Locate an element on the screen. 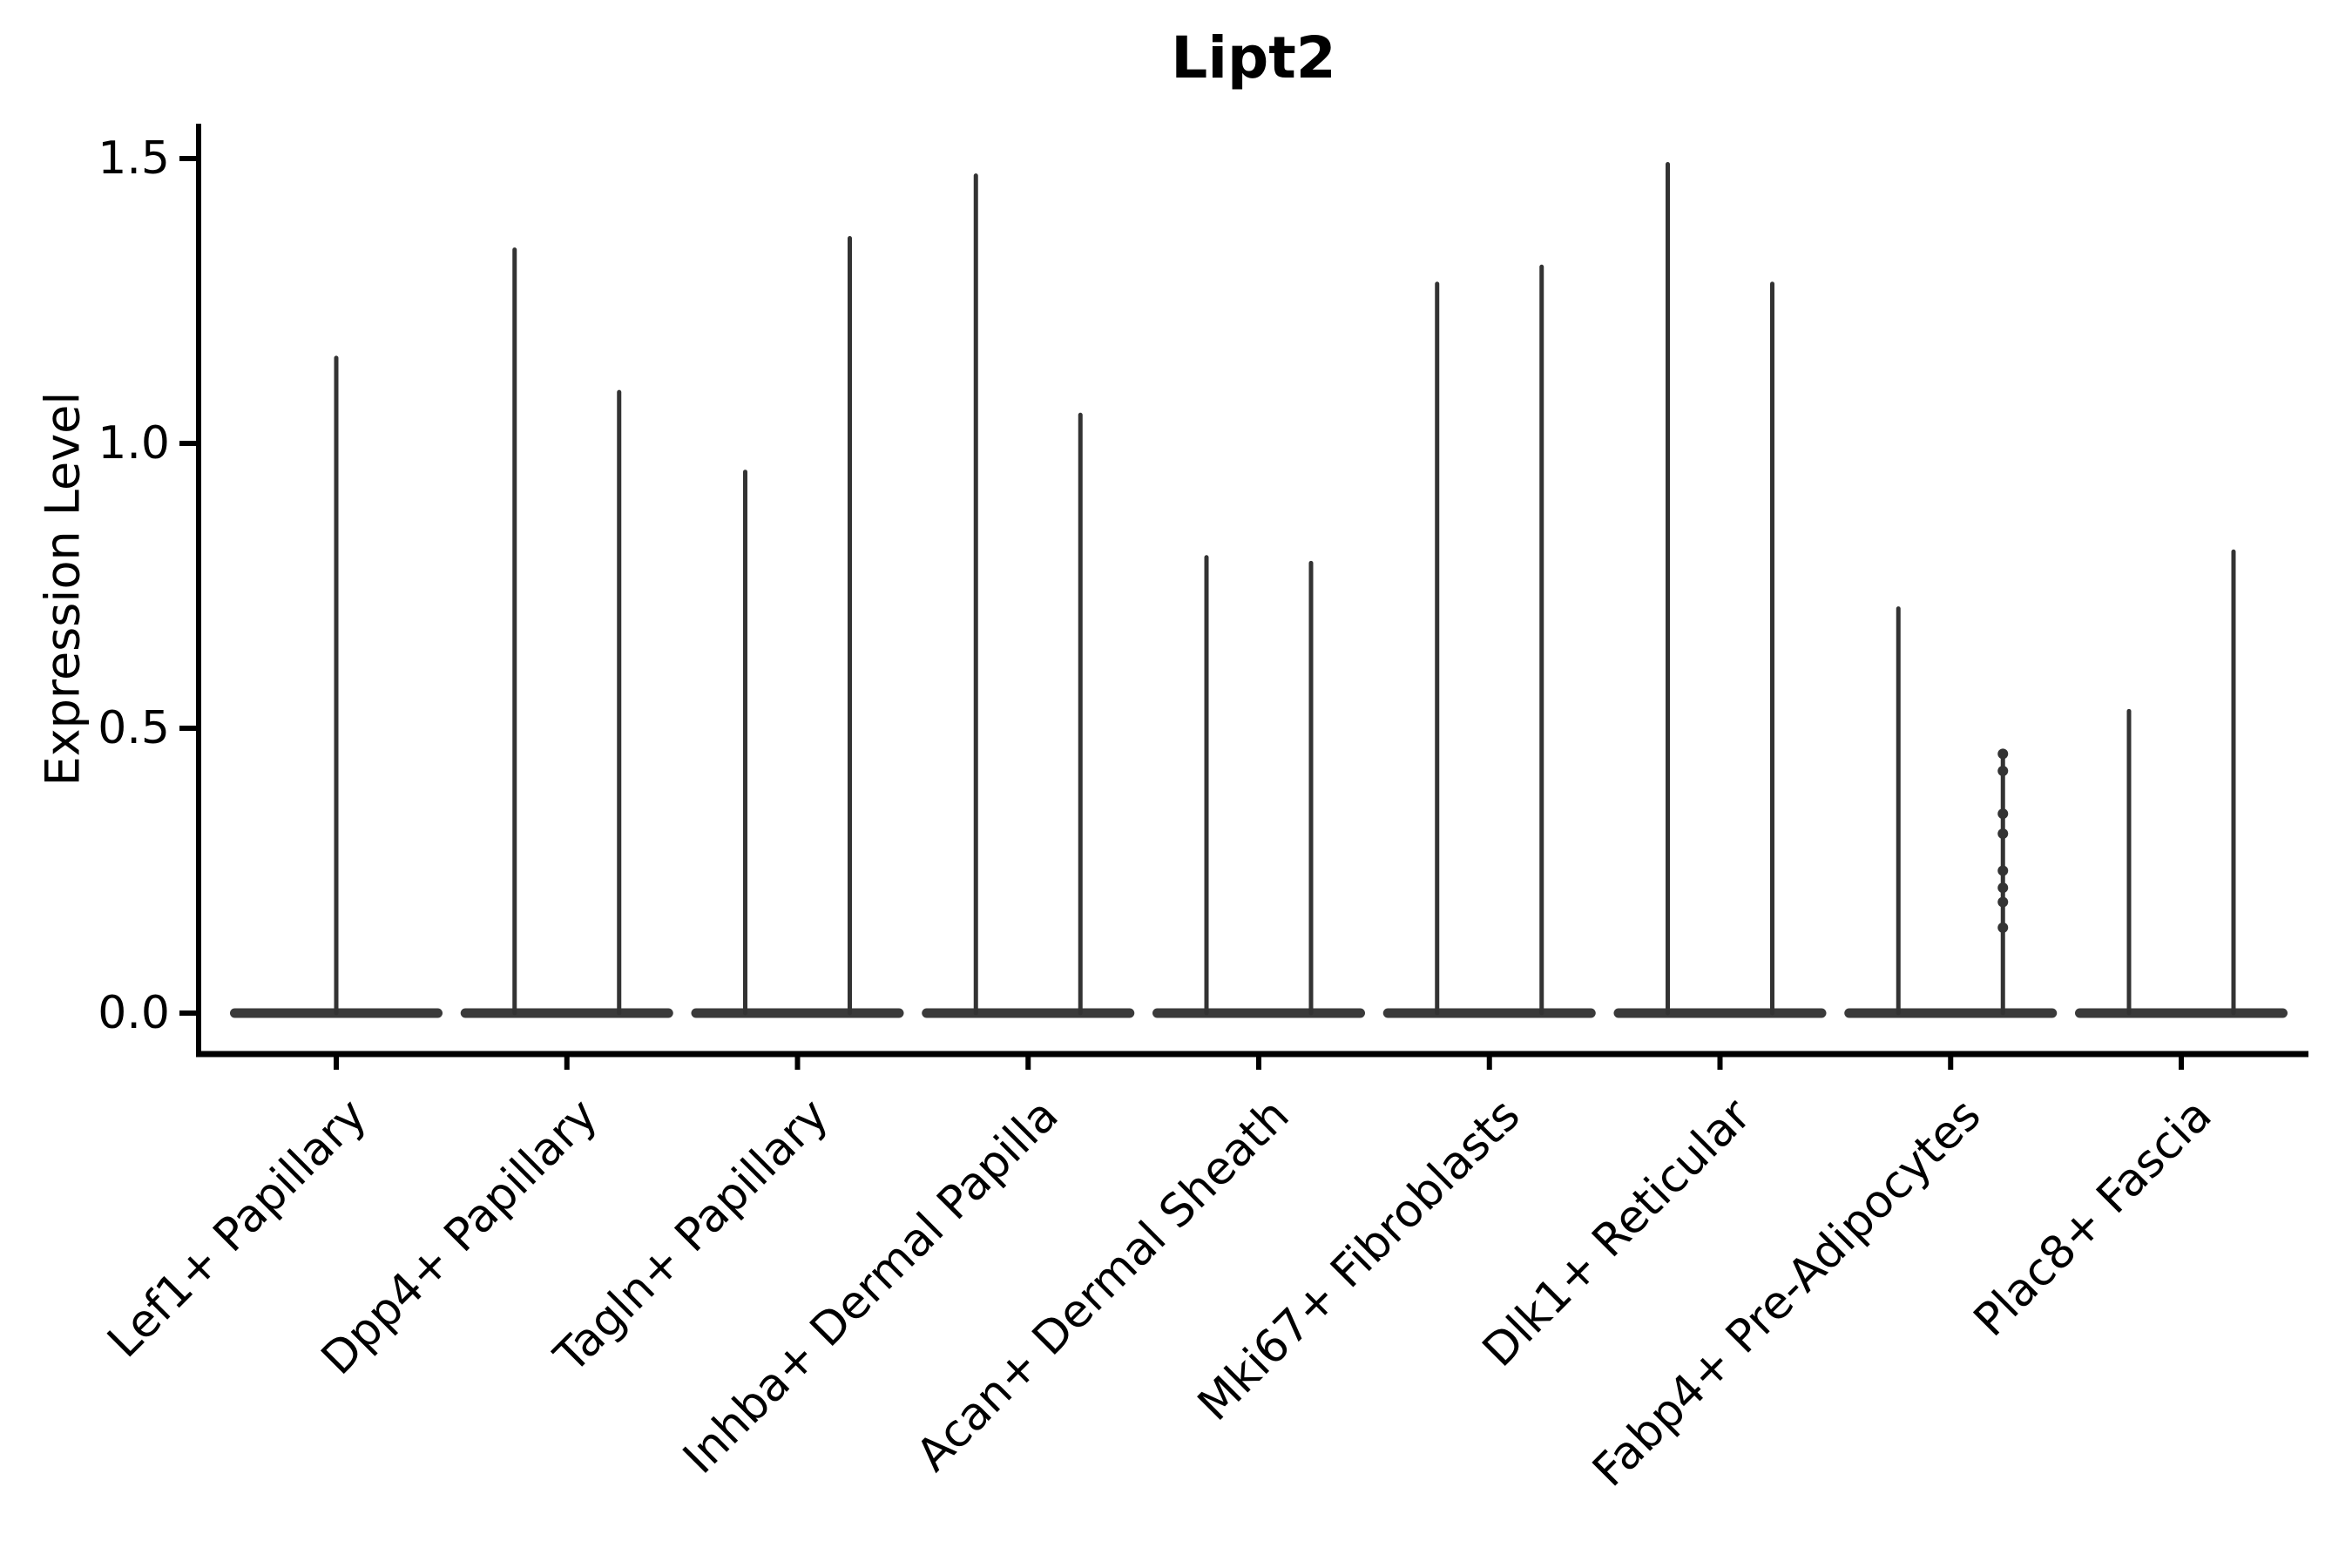 This screenshot has height=1568, width=2352. y-tick-label: 1.0 is located at coordinates (134, 443).